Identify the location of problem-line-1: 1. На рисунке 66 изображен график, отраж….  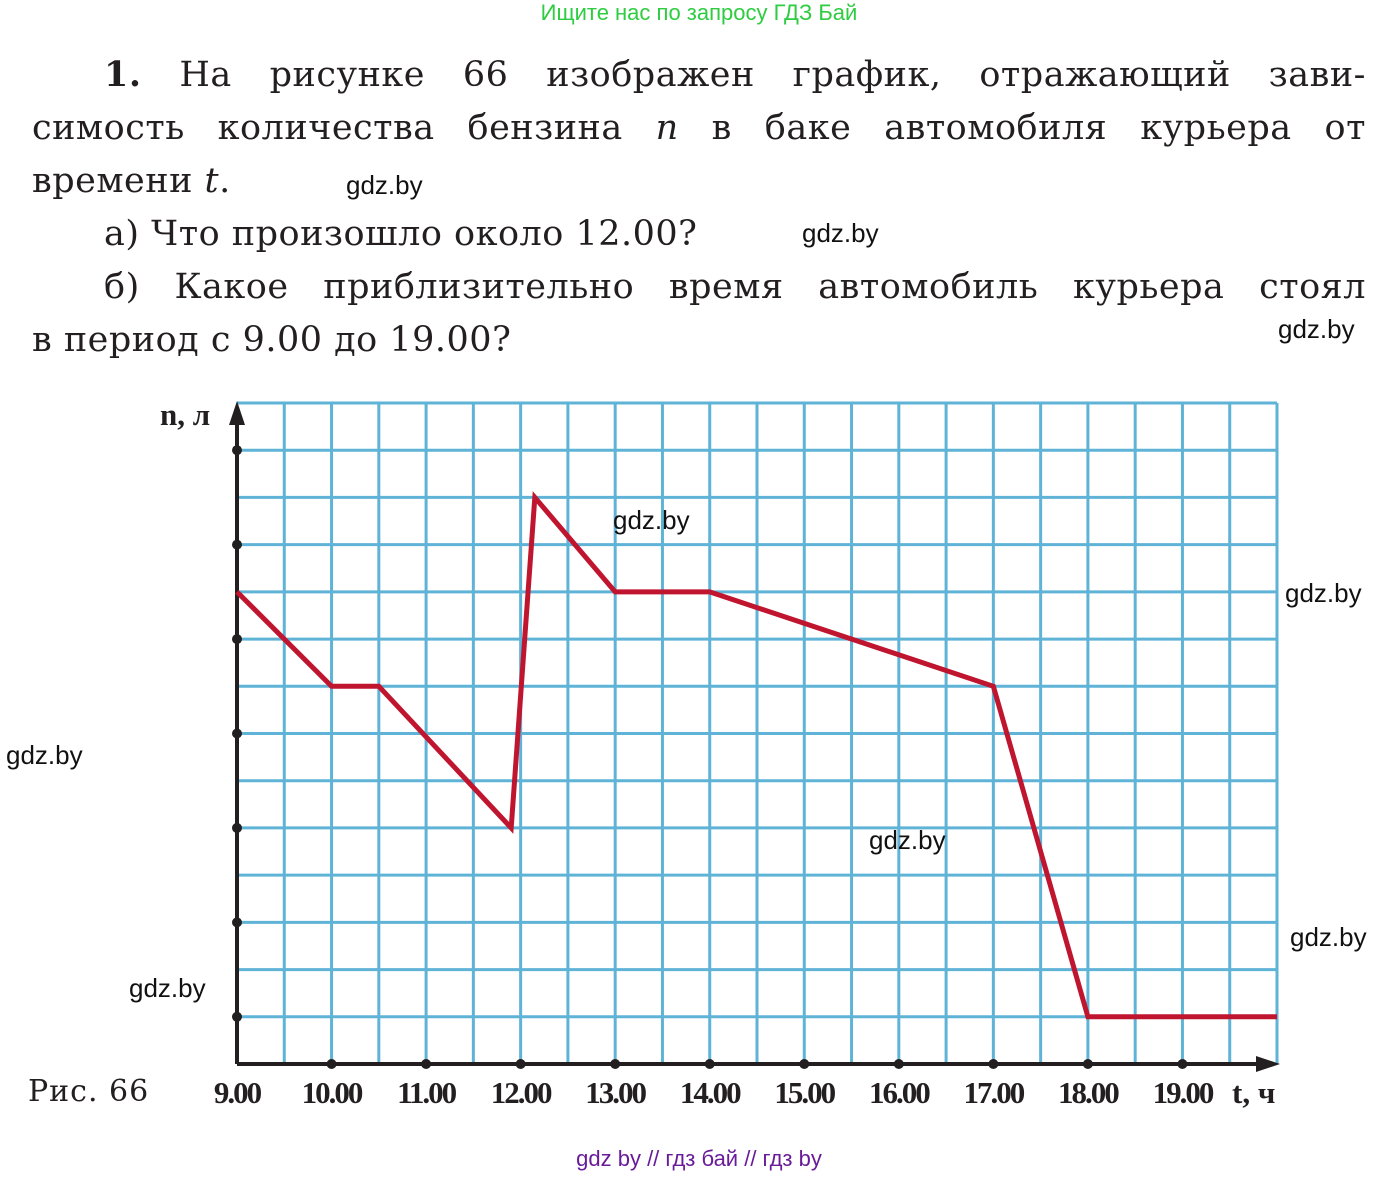
(699, 75).